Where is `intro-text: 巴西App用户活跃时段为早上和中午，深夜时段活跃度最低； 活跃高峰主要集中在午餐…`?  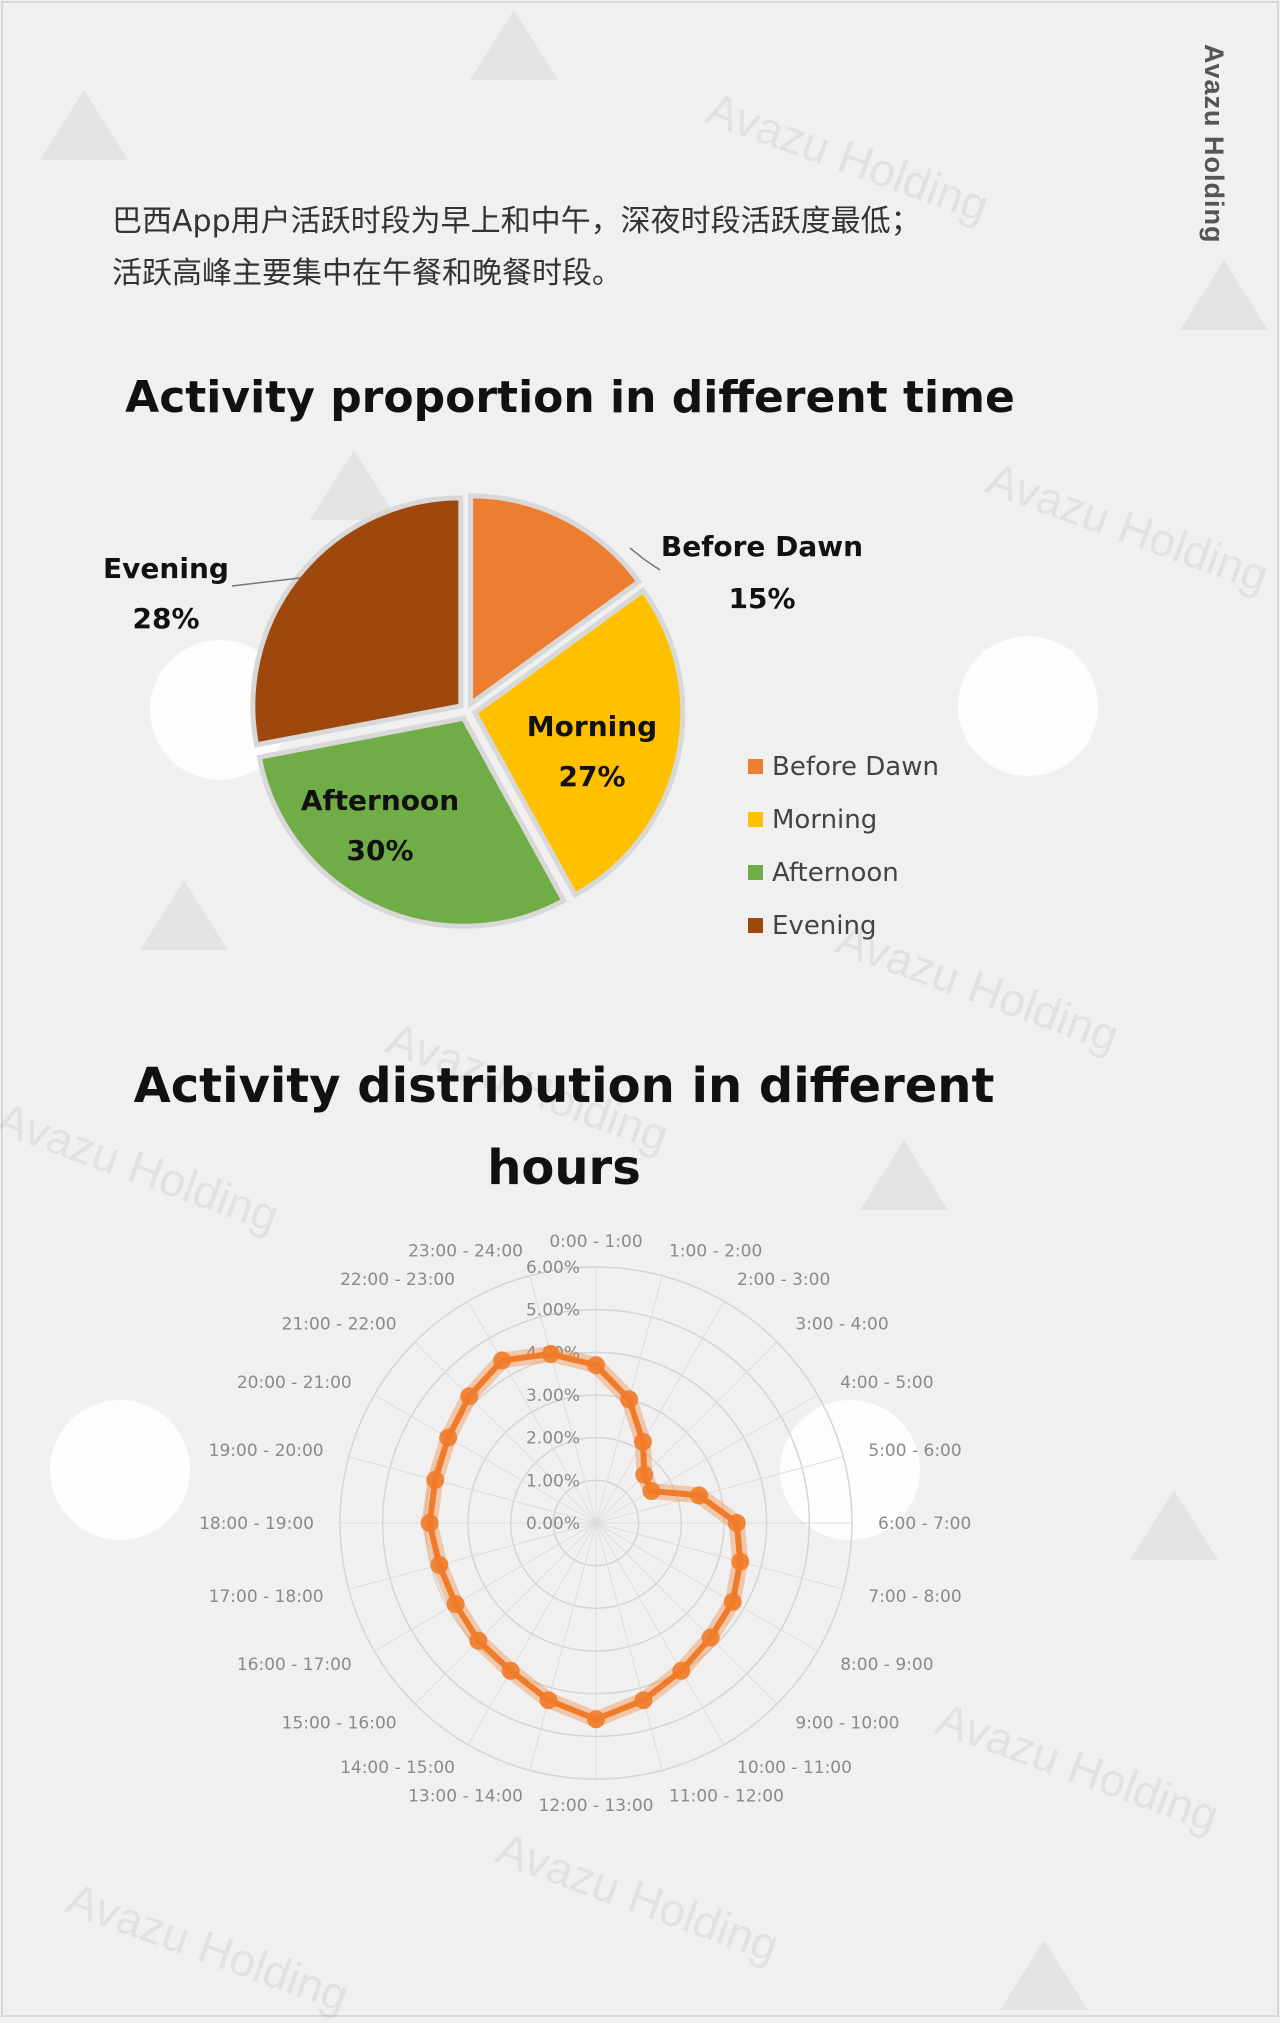
intro-text: 巴西App用户活跃时段为早上和中午，深夜时段活跃度最低； 活跃高峰主要集中在午餐… is located at coordinates (592, 248).